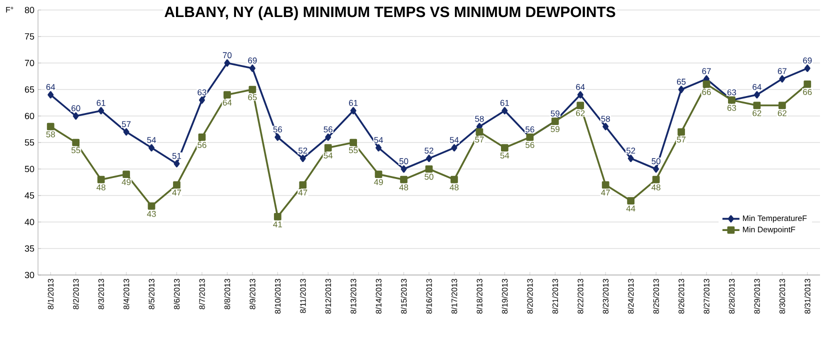  Describe the element at coordinates (277, 224) in the screenshot. I see `data-label: 41` at that location.